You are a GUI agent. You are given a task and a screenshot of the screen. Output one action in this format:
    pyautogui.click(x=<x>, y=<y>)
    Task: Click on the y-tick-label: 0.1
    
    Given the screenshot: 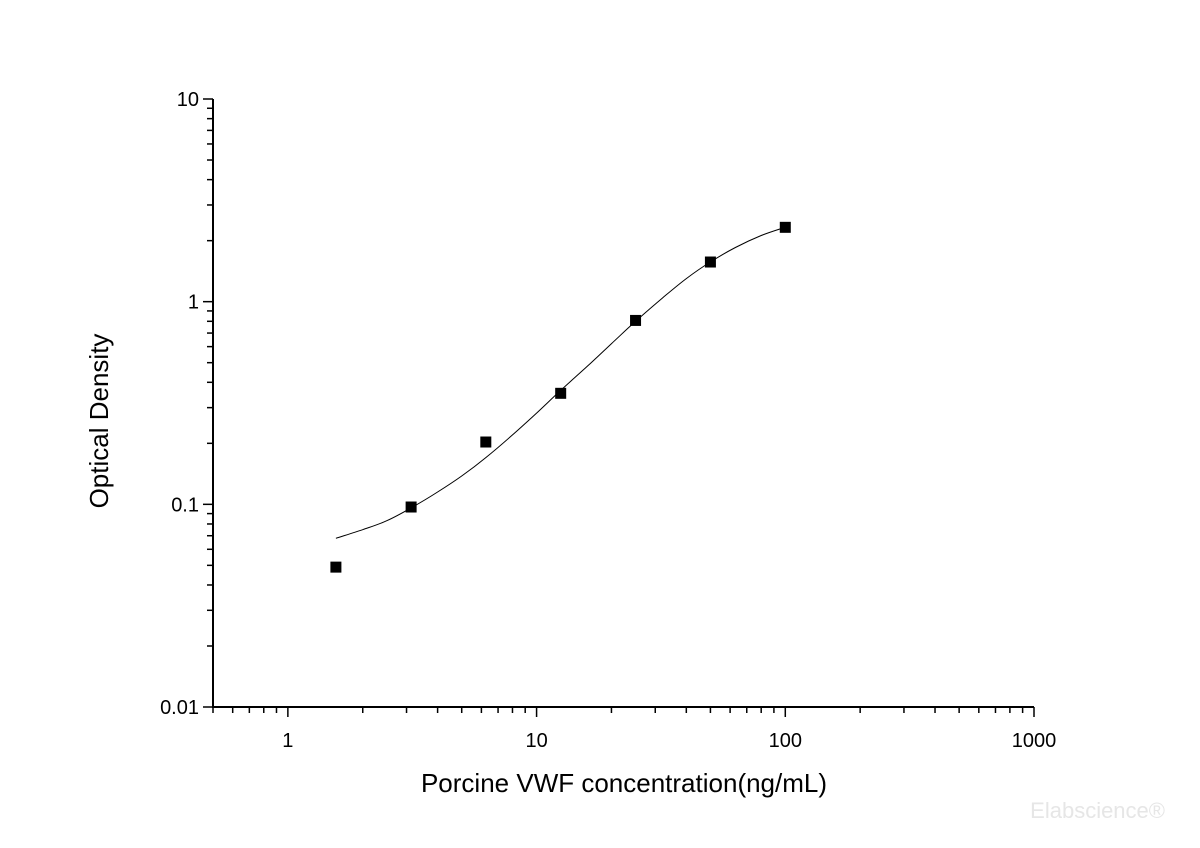 What is the action you would take?
    pyautogui.click(x=185, y=505)
    